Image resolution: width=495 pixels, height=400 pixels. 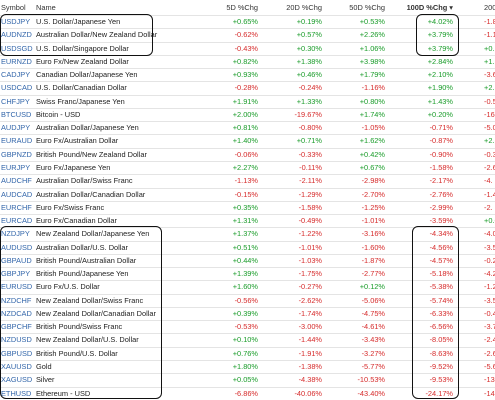 I want to click on pct-change: -0.27%, so click(x=310, y=287).